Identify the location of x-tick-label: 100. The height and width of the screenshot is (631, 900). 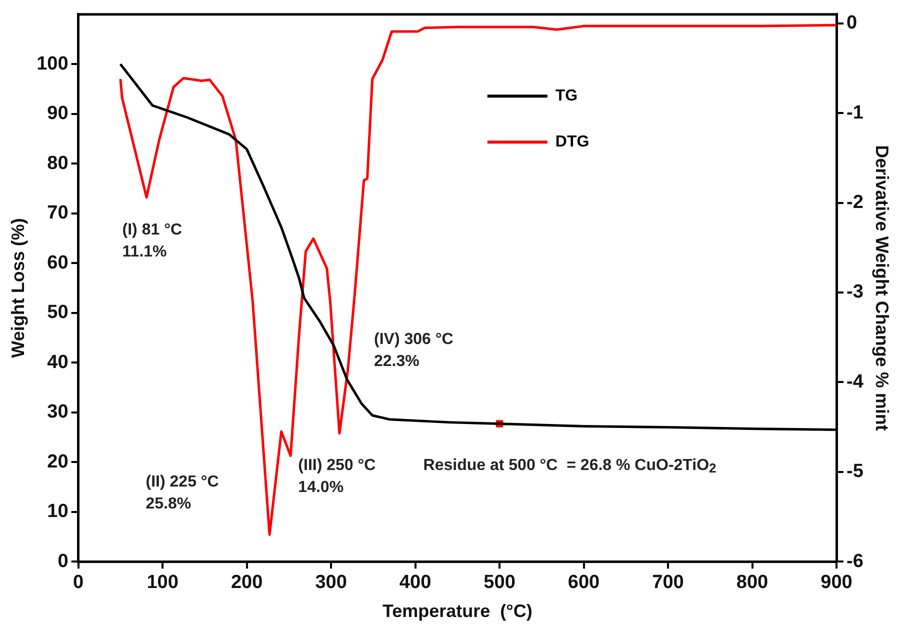
(162, 583).